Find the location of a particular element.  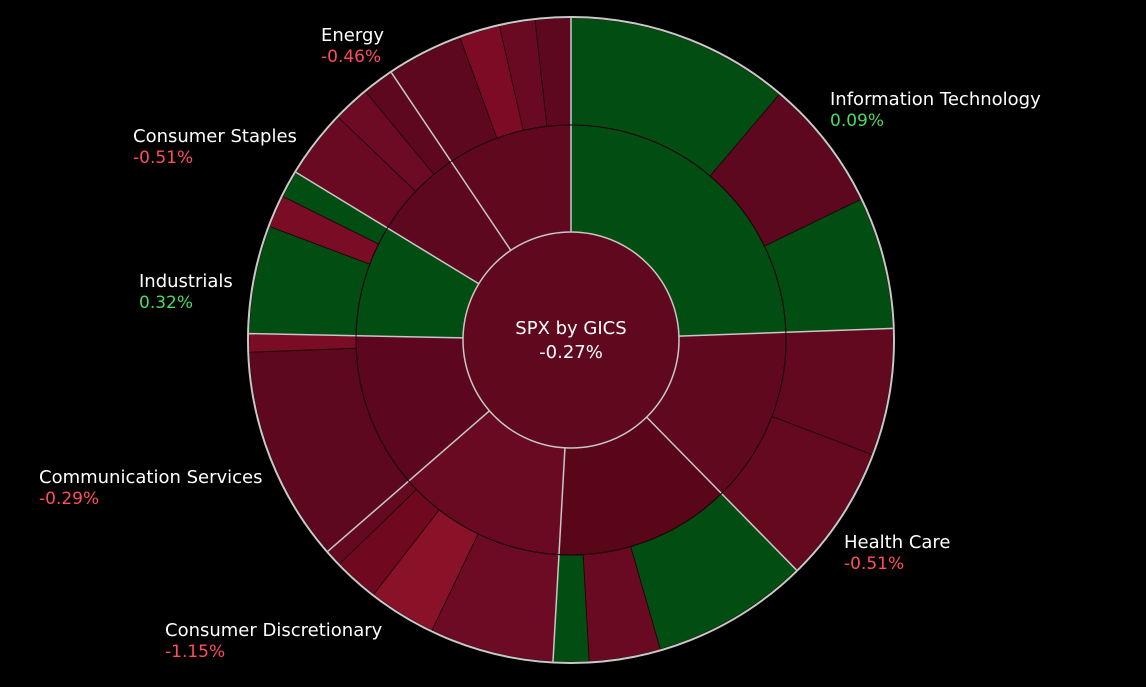

chart-title: SPX by GICS is located at coordinates (570, 328).